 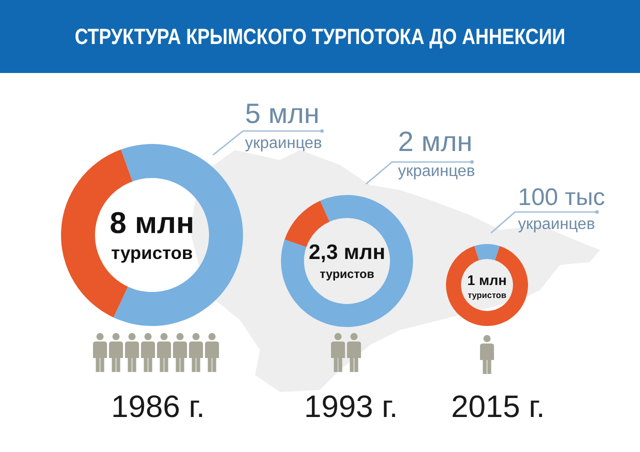 I want to click on text: 1986 г., so click(x=158, y=406).